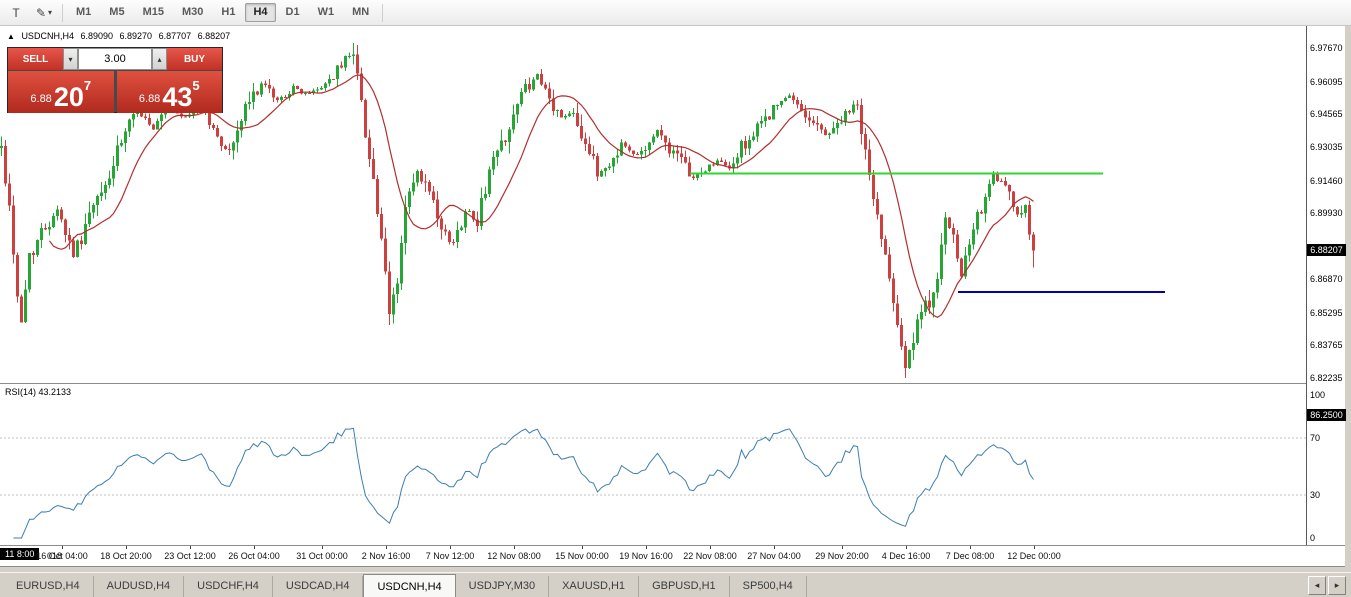 This screenshot has width=1351, height=597. I want to click on price-axis-label: 6.91460, so click(1326, 180).